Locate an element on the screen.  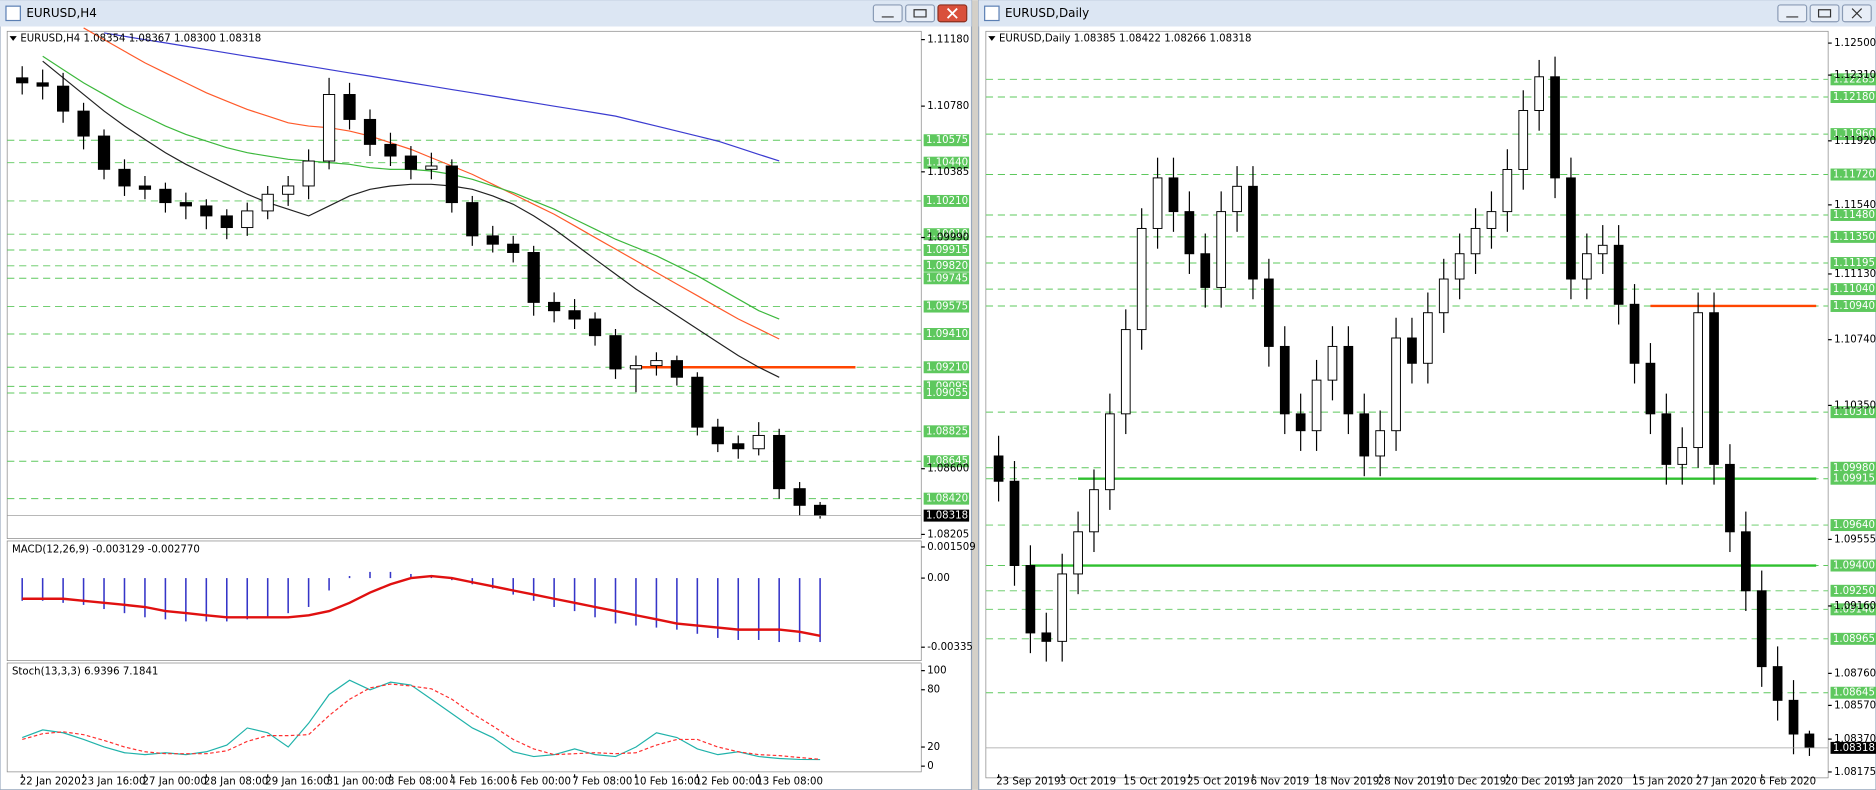
level-label: 1.09250 is located at coordinates (1854, 591).